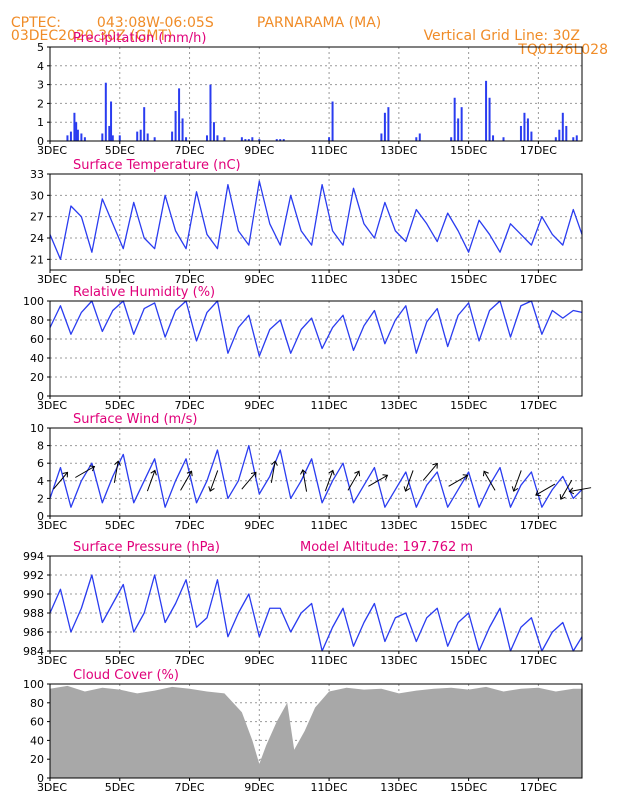 The width and height of the screenshot is (618, 800). What do you see at coordinates (316, 731) in the screenshot?
I see `cloud-frame` at bounding box center [316, 731].